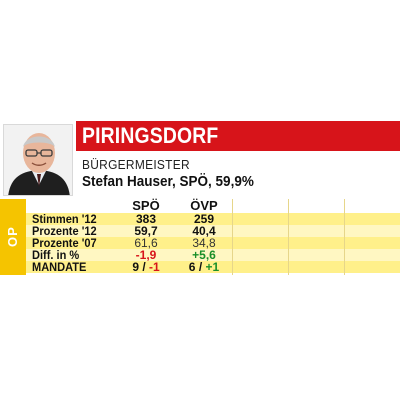  Describe the element at coordinates (146, 243) in the screenshot. I see `spo-value: 61,6` at that location.